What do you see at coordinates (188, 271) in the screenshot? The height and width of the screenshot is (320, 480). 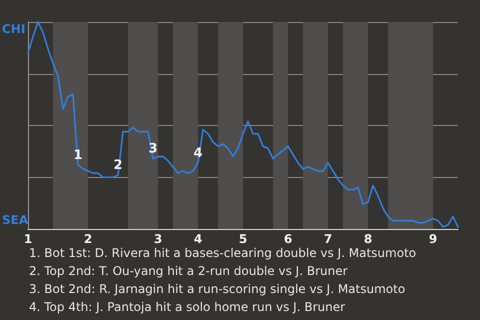 I see `text: 2. Top 2nd: T. Ou-yang hit a 2-run double vs J. Bruner` at bounding box center [188, 271].